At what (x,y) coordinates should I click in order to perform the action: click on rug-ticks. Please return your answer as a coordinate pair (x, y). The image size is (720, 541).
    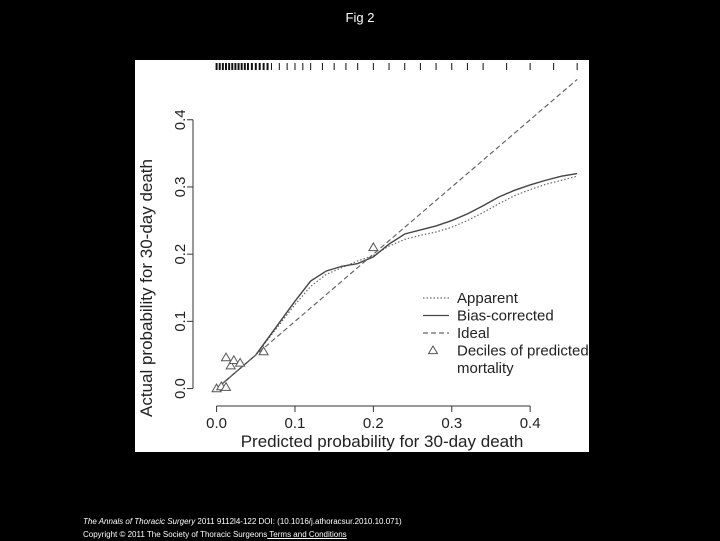
    Looking at the image, I should click on (396, 66).